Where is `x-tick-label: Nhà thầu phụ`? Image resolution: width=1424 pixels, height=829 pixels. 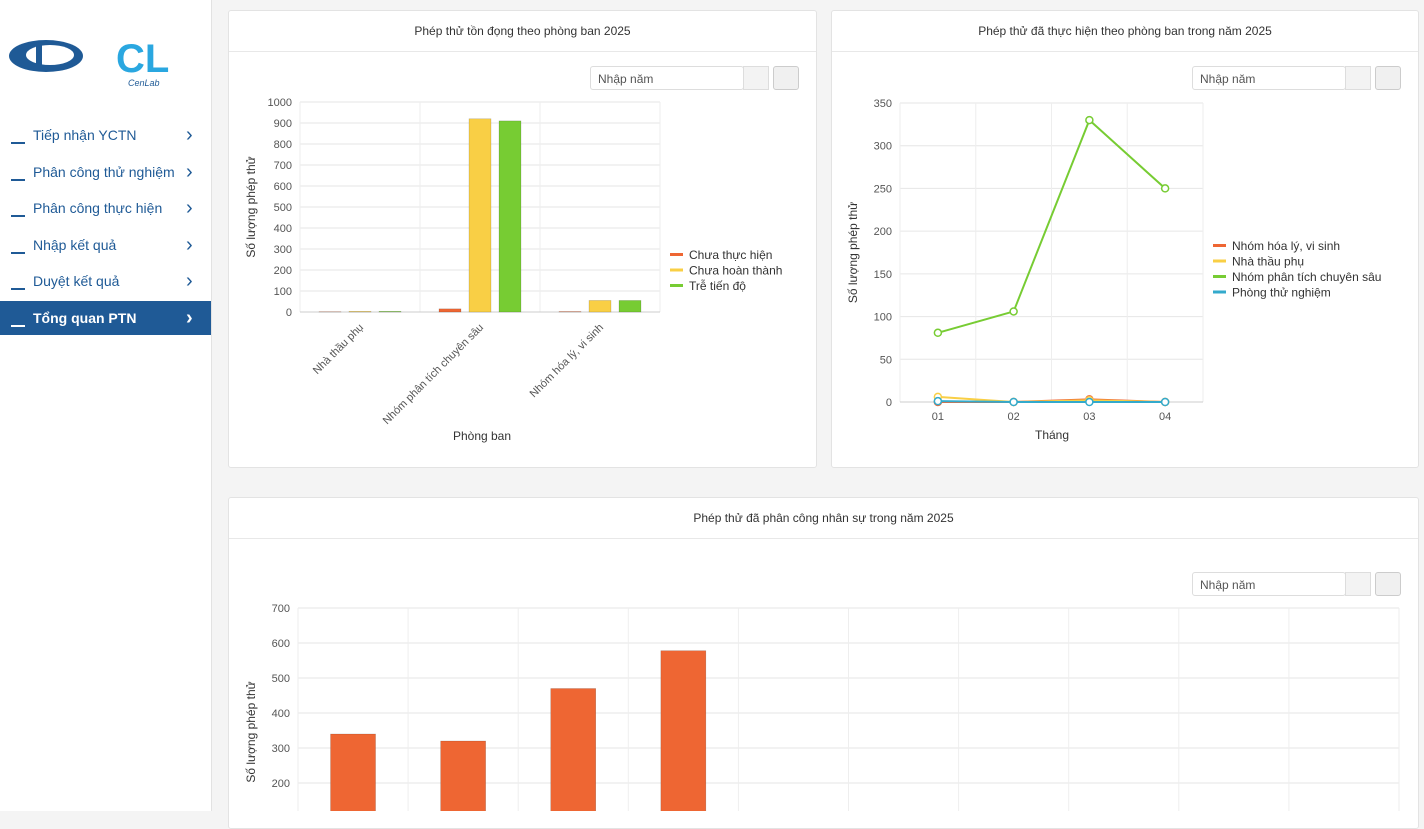 x-tick-label: Nhà thầu phụ is located at coordinates (338, 349).